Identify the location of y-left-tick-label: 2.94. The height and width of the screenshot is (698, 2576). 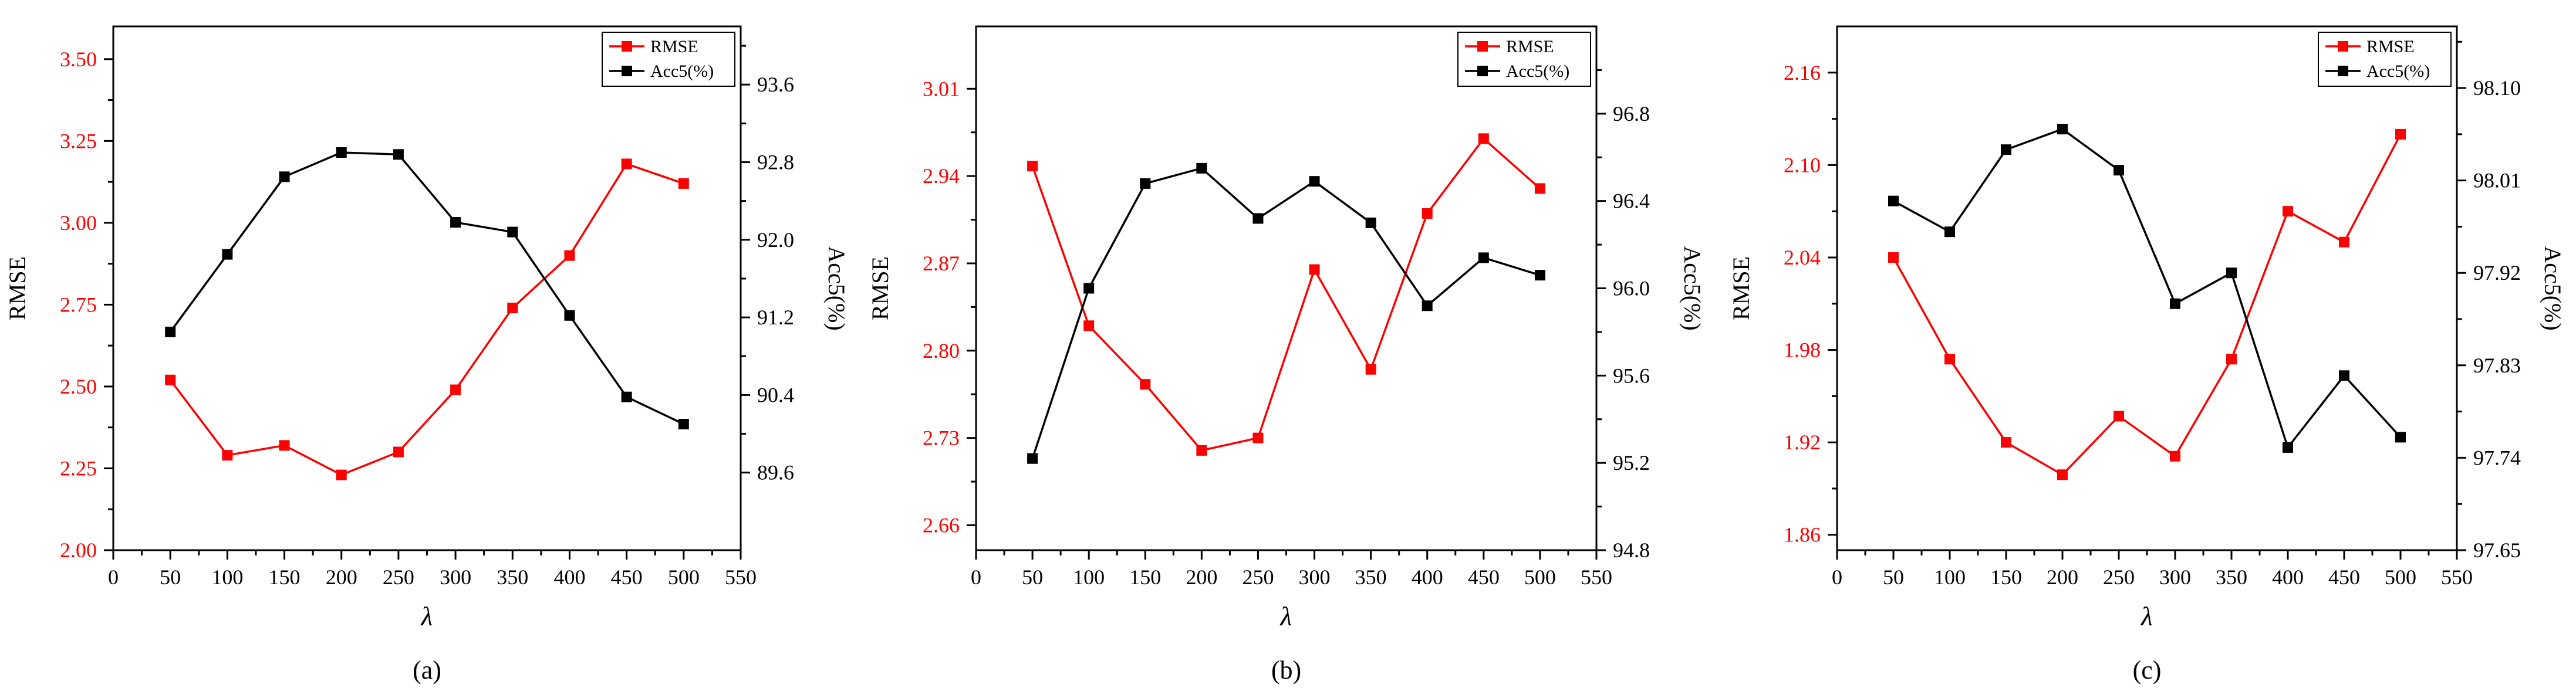
(941, 176).